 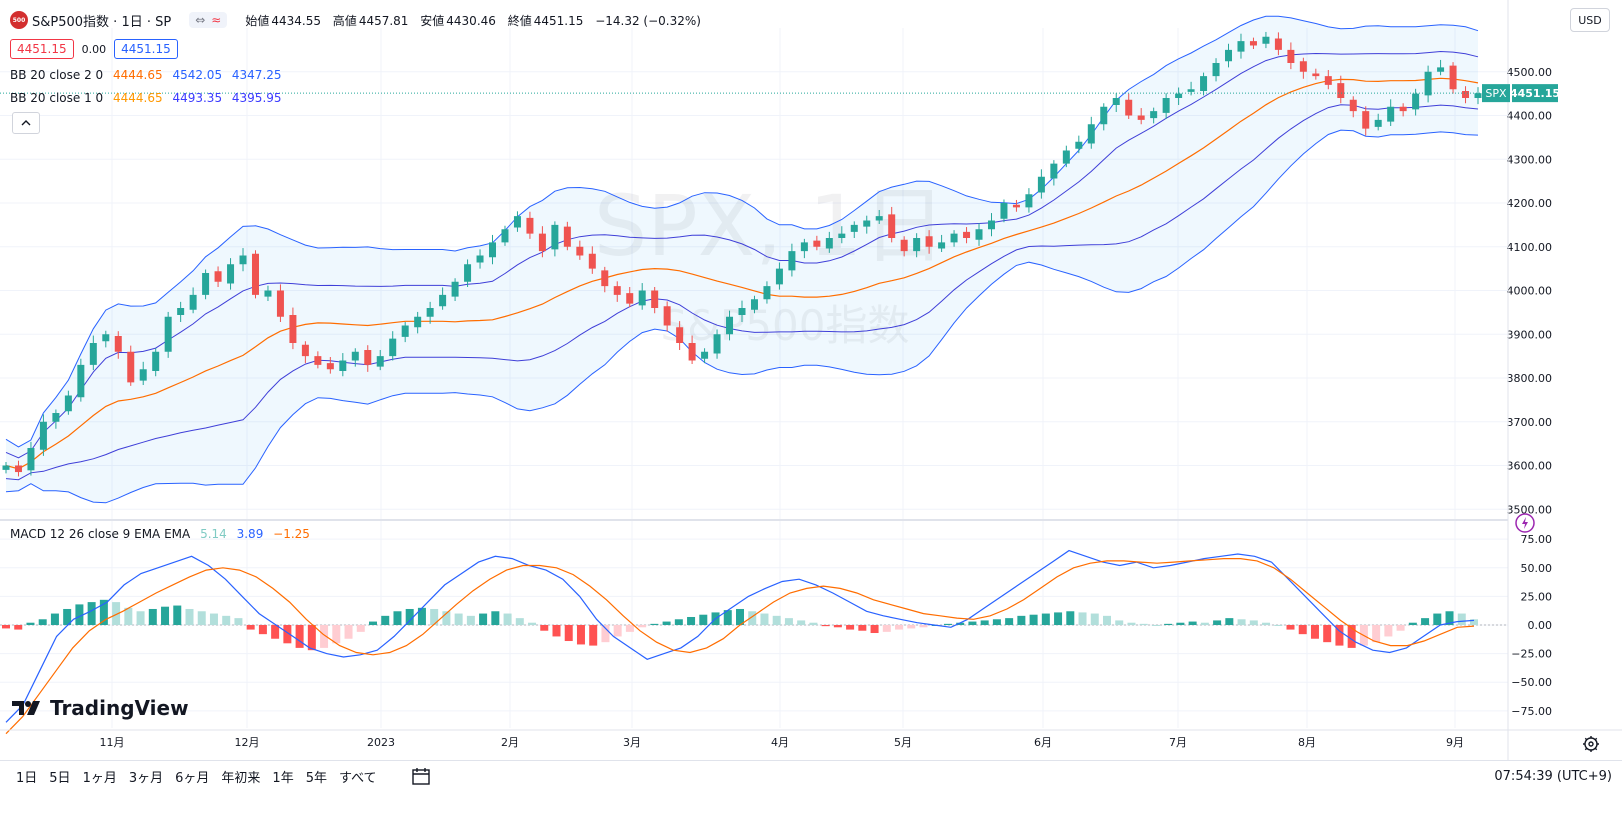 I want to click on macd-axis-label: 25.00, so click(x=1537, y=596).